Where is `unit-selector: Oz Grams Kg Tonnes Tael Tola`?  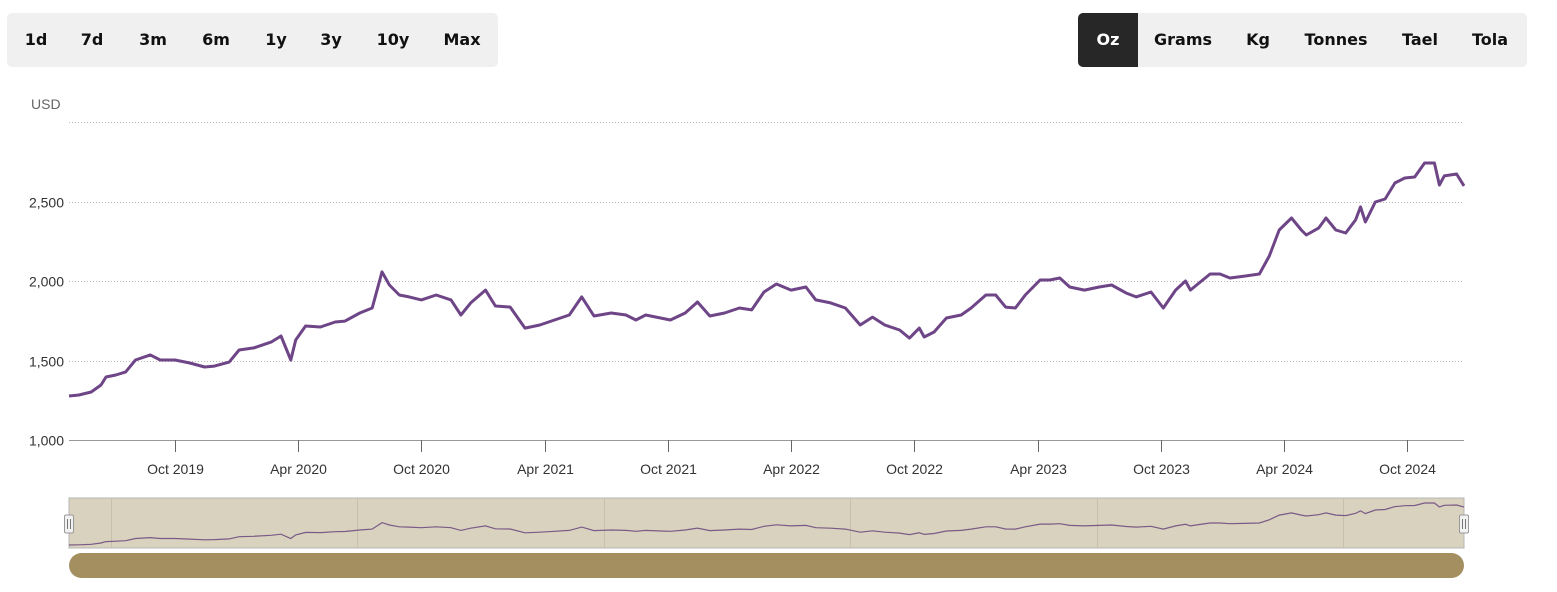
unit-selector: Oz Grams Kg Tonnes Tael Tola is located at coordinates (1302, 40).